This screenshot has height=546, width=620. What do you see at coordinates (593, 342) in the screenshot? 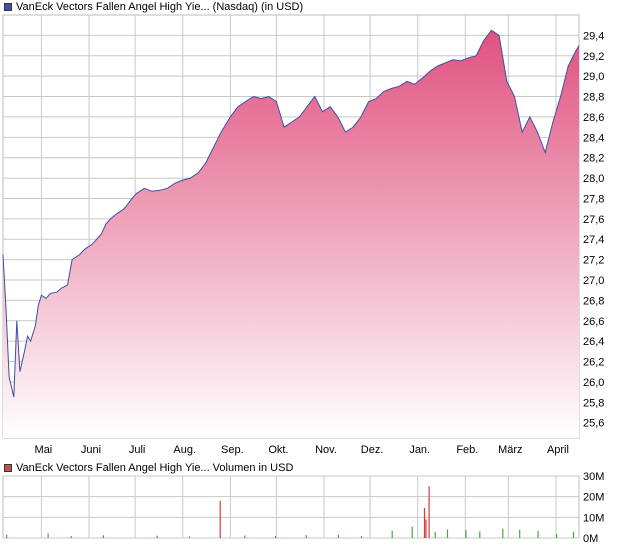
I see `price-y-tick-label: 26,4` at bounding box center [593, 342].